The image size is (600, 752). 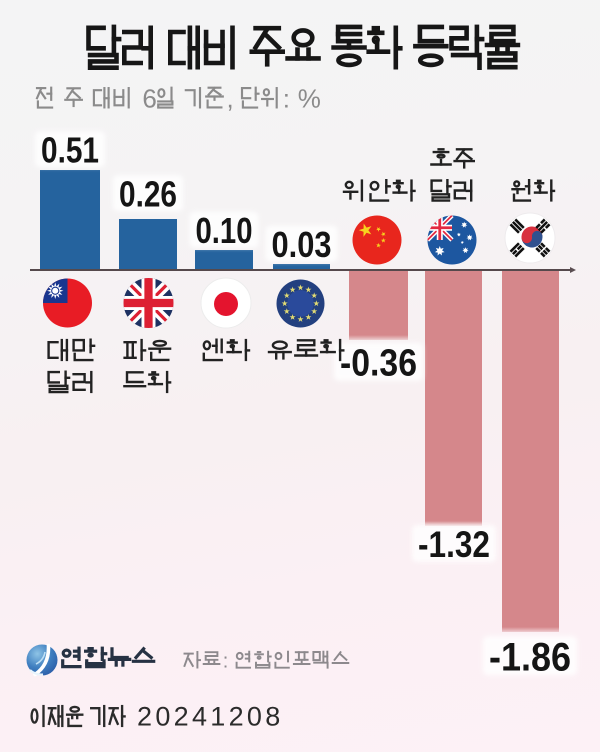 I want to click on svg-text: 6, so click(x=149, y=98).